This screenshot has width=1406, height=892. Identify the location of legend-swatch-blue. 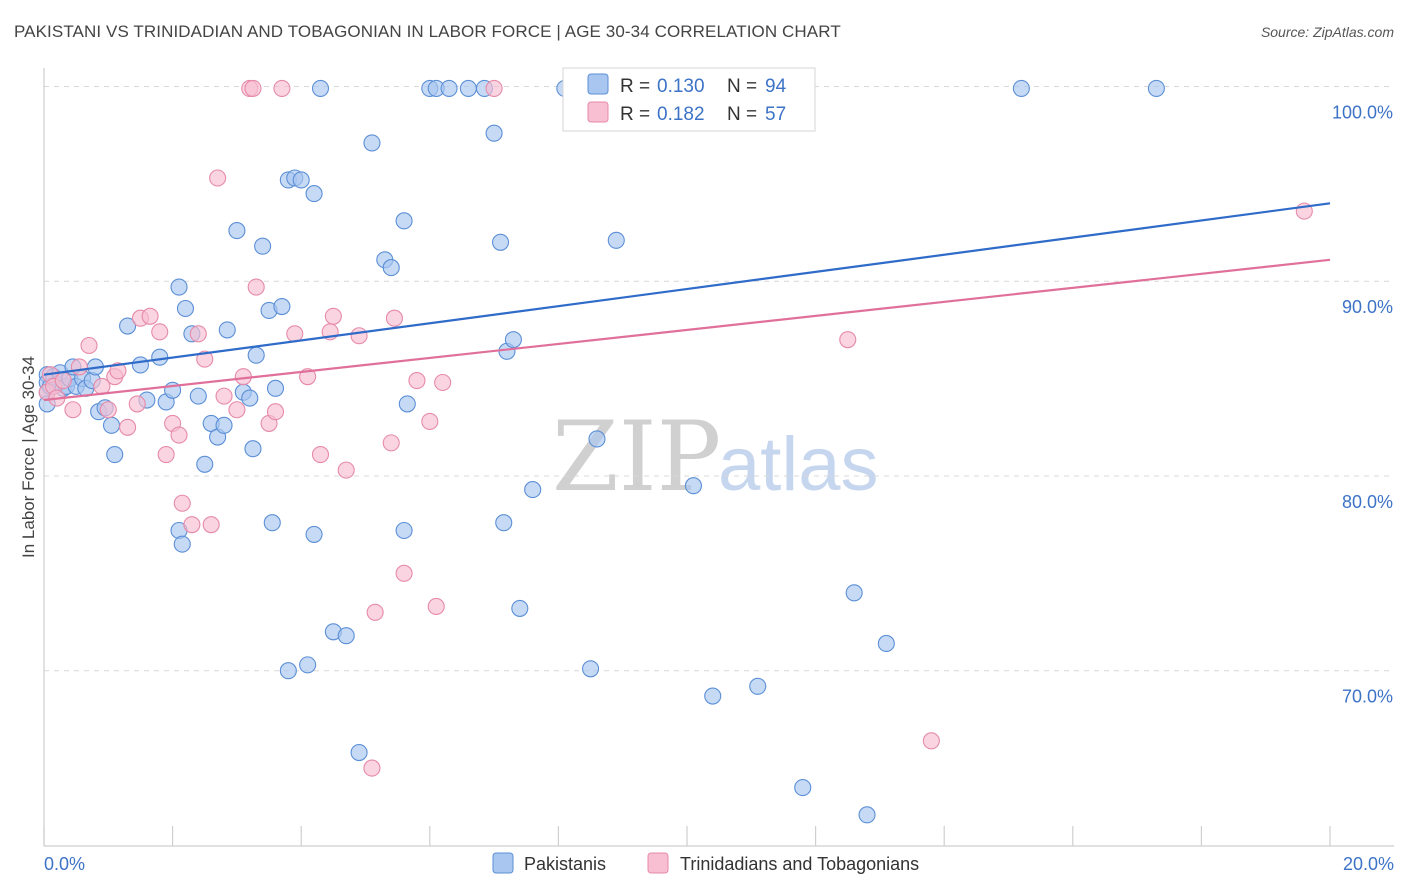
(598, 84).